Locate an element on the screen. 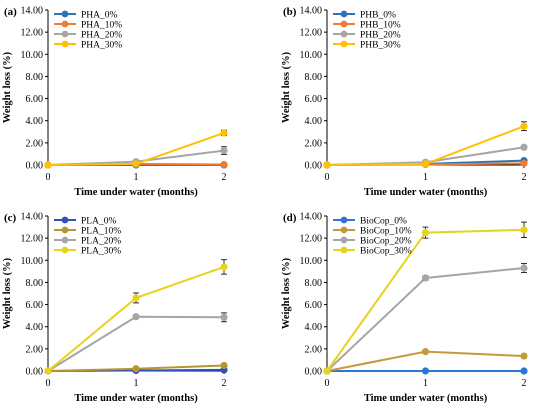 Image resolution: width=550 pixels, height=411 pixels. legend-entry: BioCop_30% is located at coordinates (386, 252).